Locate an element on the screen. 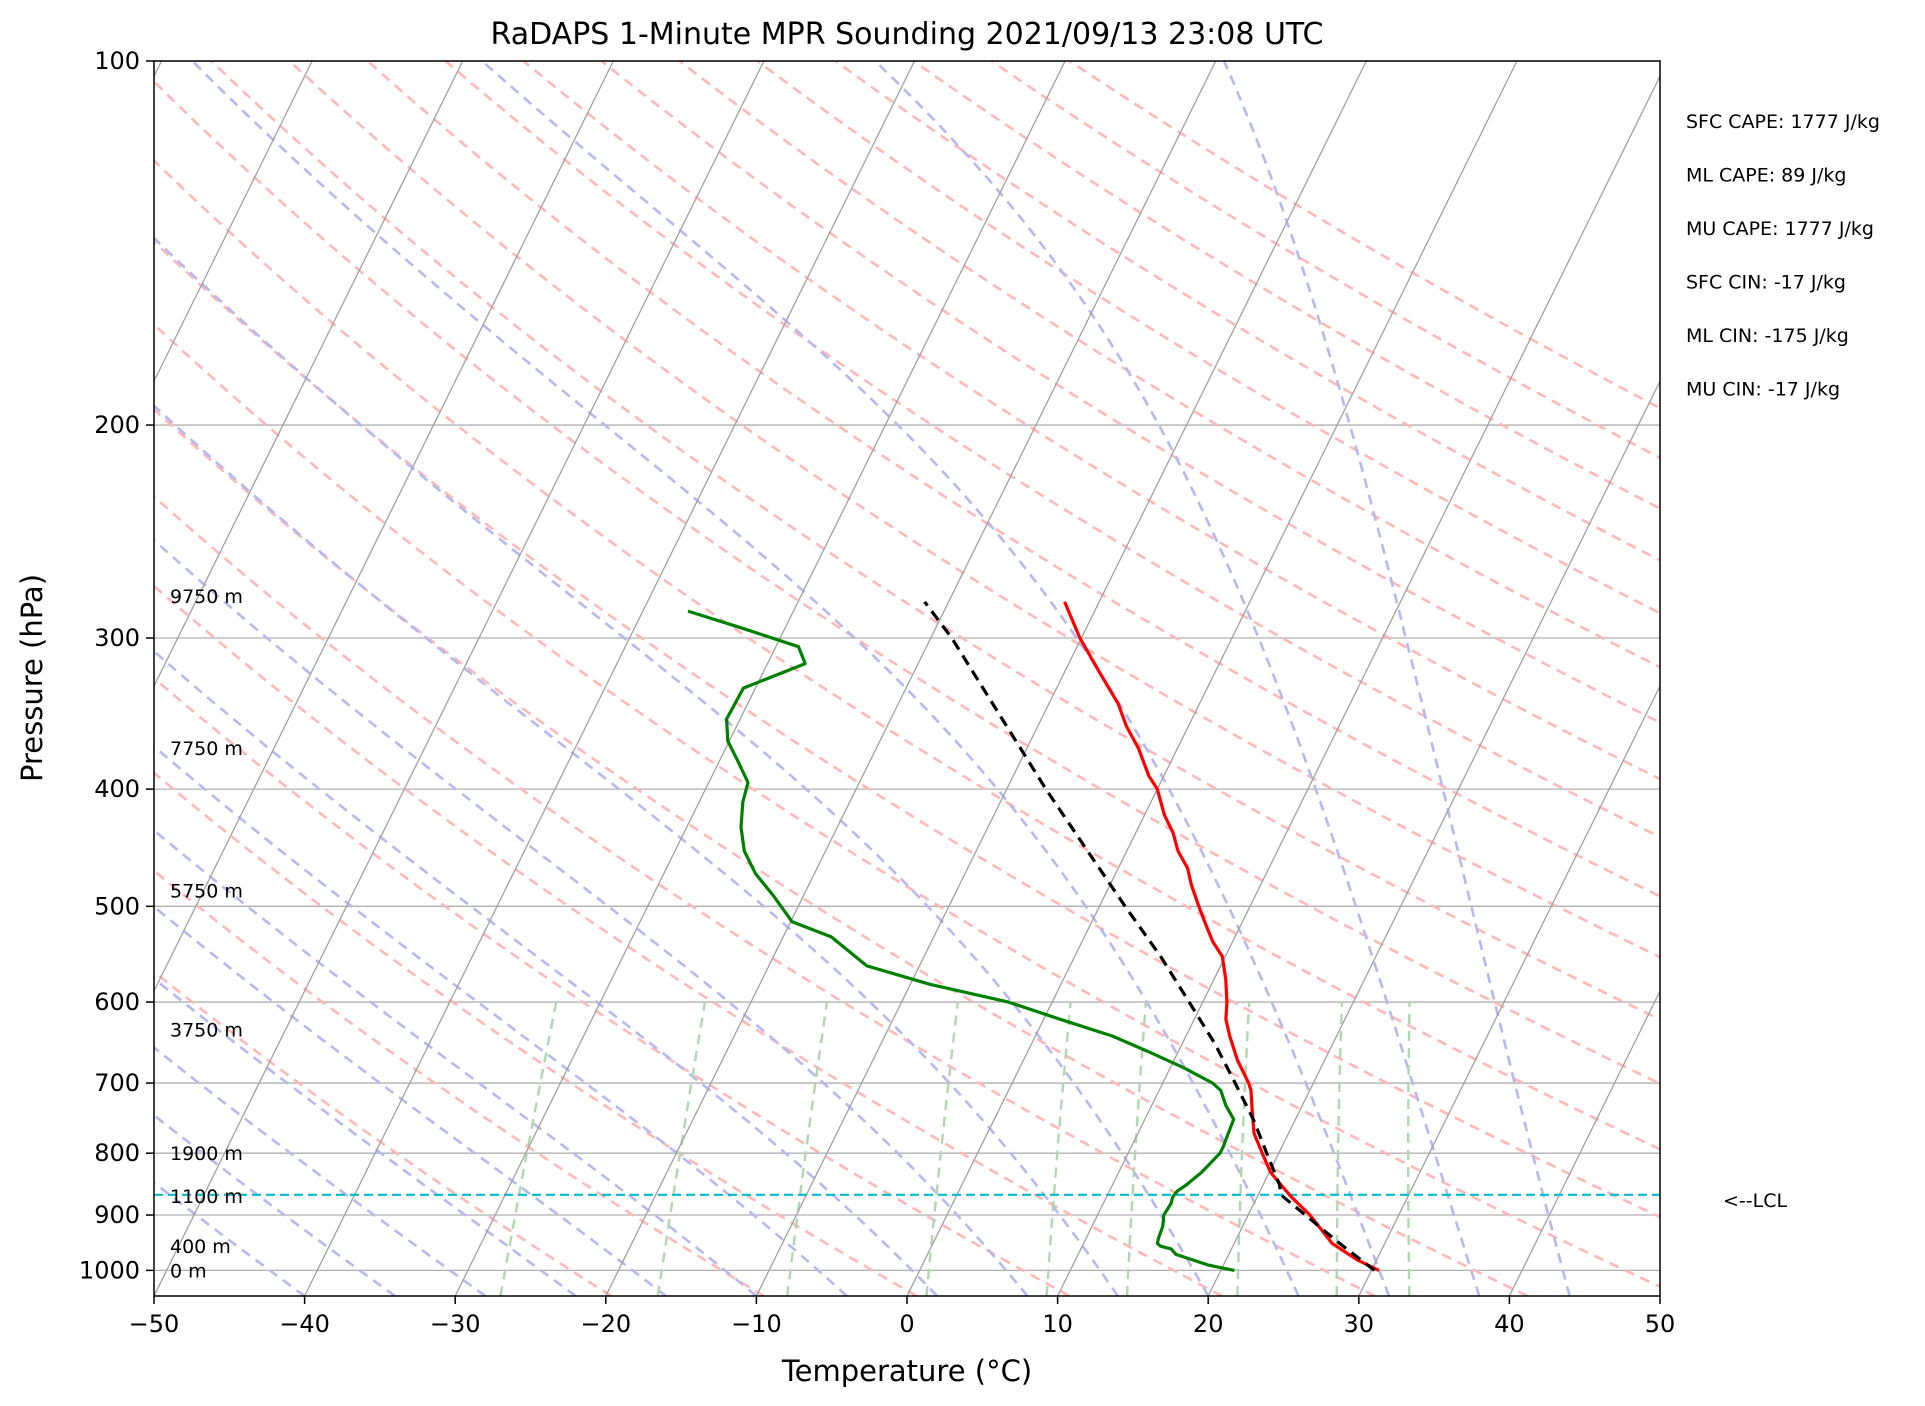 The width and height of the screenshot is (1925, 1406). y-tick-label: 100 is located at coordinates (117, 61).